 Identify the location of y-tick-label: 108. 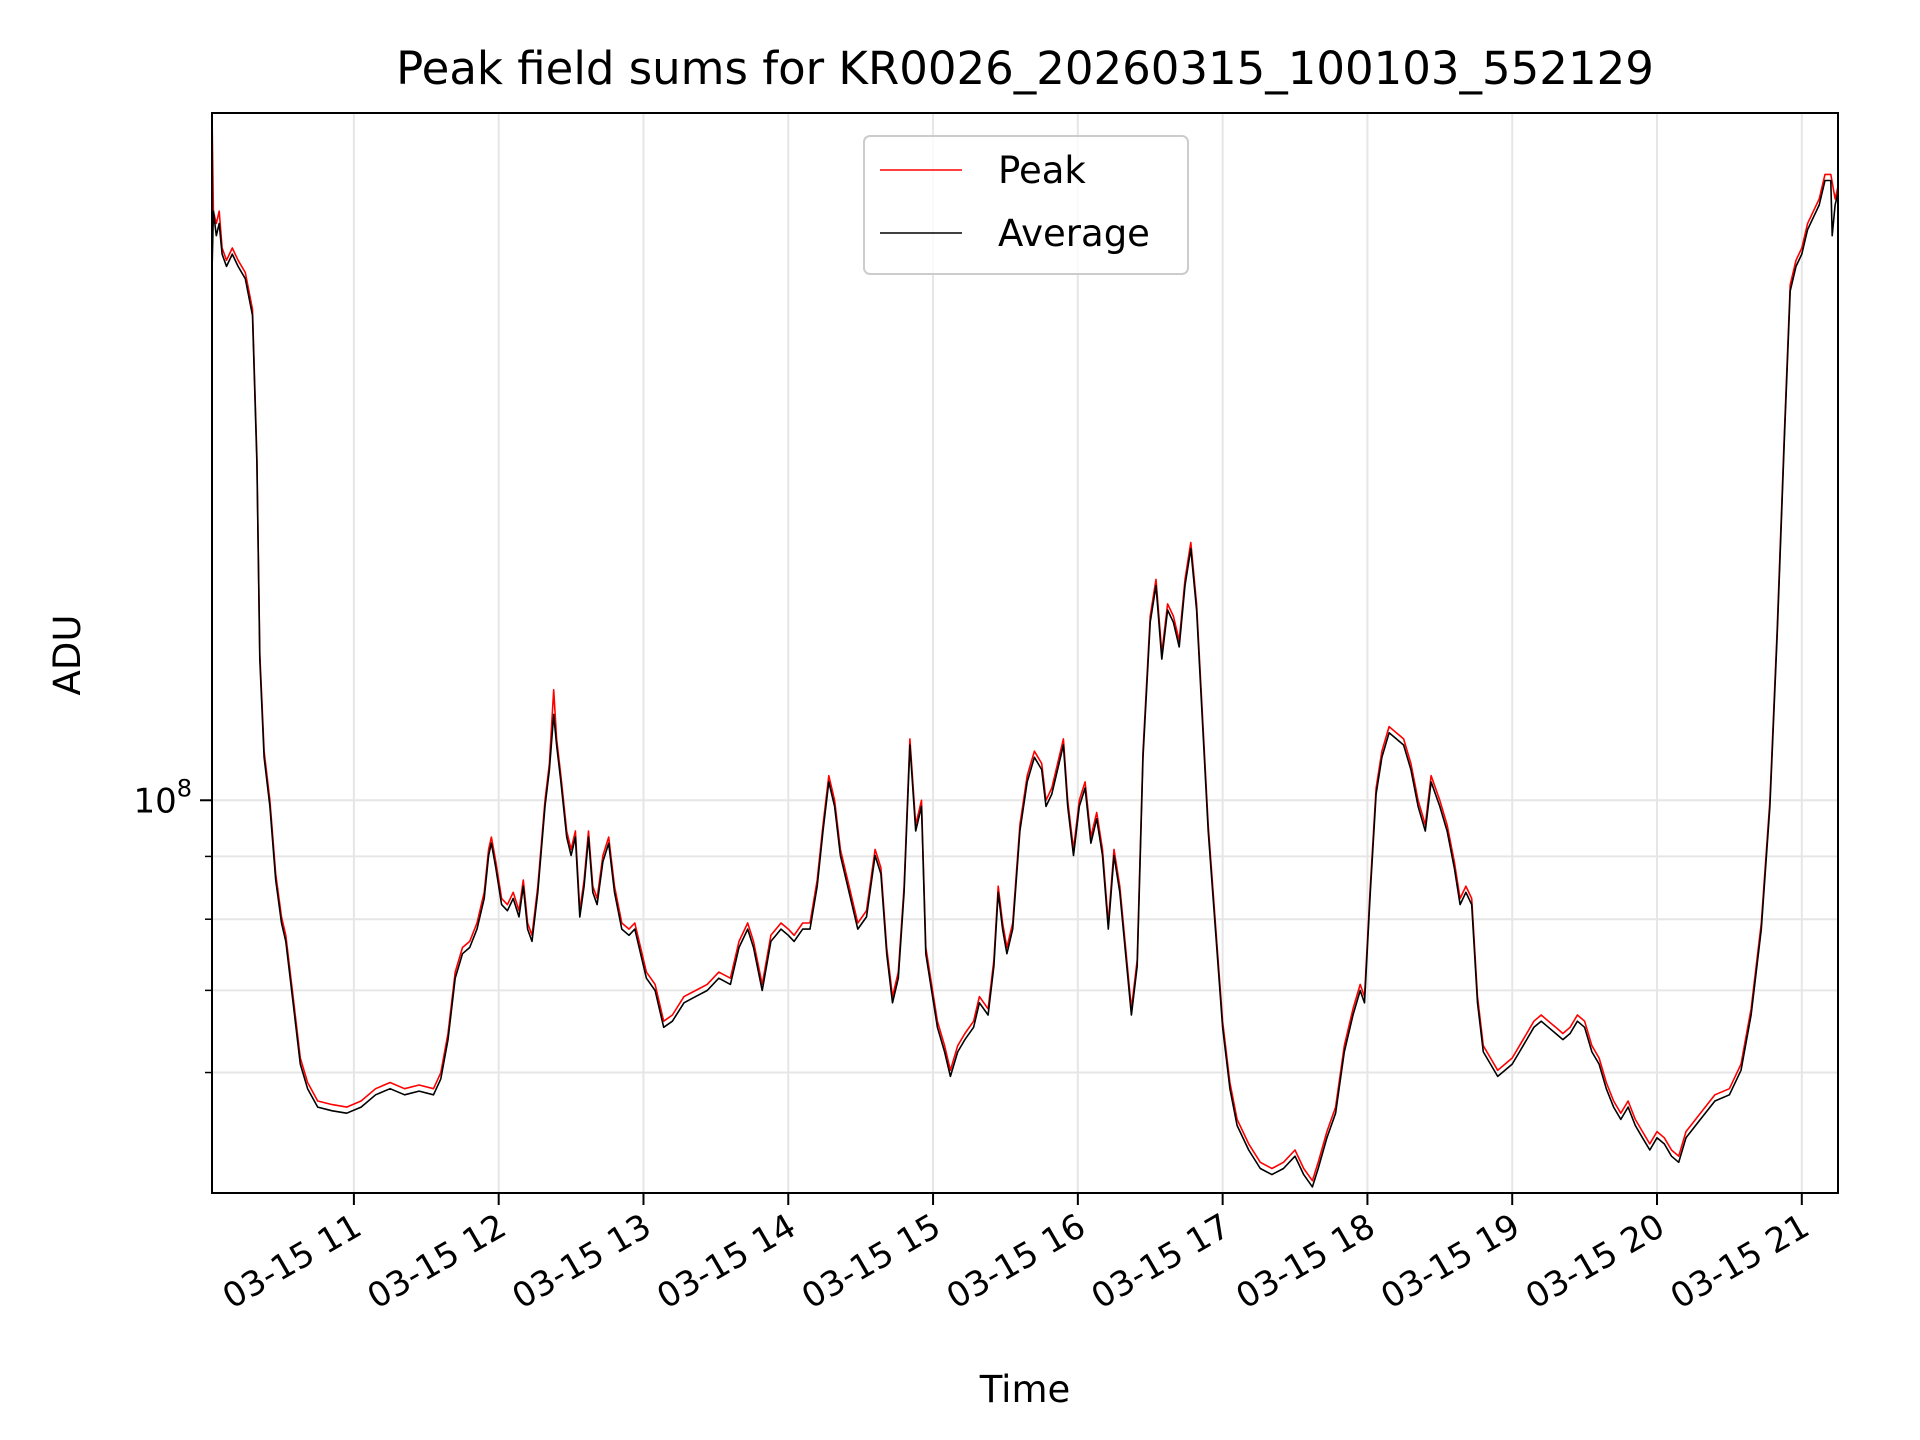
(162, 797).